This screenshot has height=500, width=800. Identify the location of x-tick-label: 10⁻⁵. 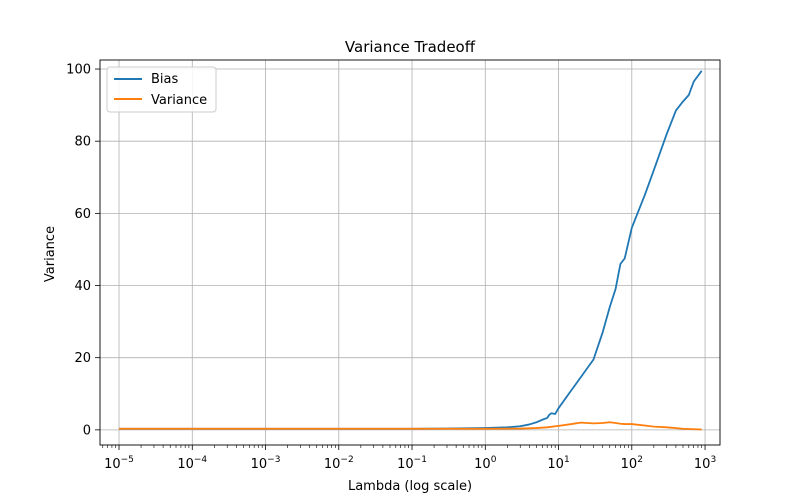
(119, 463).